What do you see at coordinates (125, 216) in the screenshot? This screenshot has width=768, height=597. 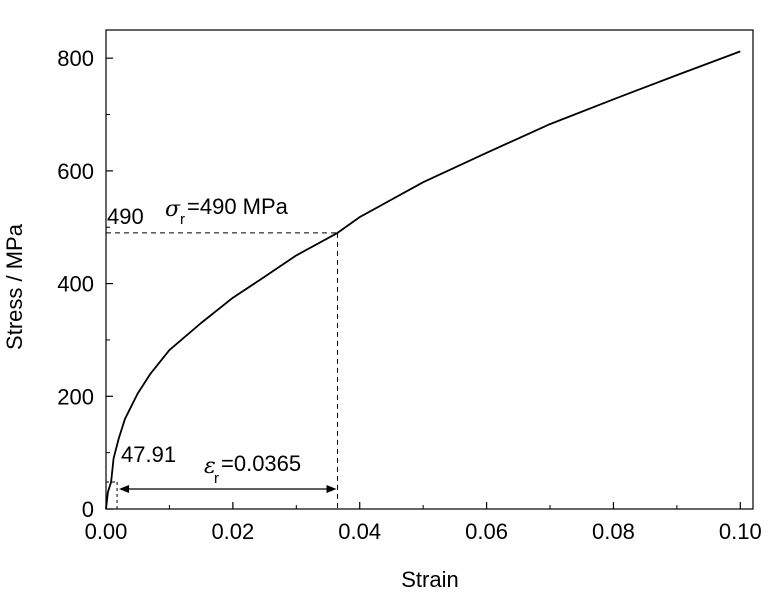 I see `stress-value-label: 490` at bounding box center [125, 216].